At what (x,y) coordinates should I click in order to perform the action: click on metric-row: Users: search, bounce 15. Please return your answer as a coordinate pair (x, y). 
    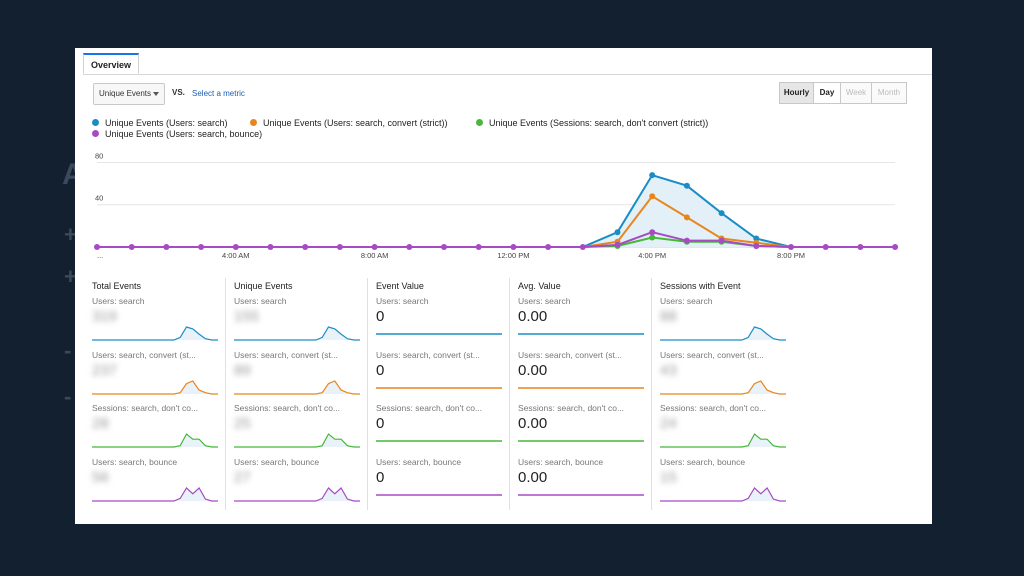
    Looking at the image, I should click on (723, 483).